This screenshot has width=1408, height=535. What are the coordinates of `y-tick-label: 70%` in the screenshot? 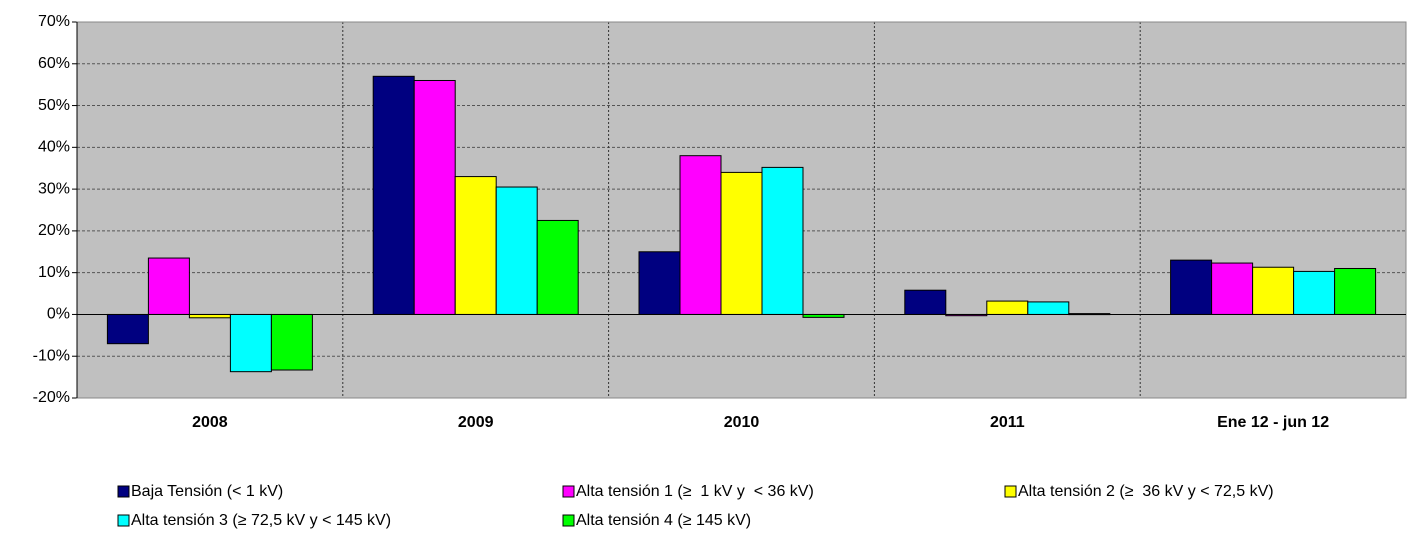 It's located at (54, 21).